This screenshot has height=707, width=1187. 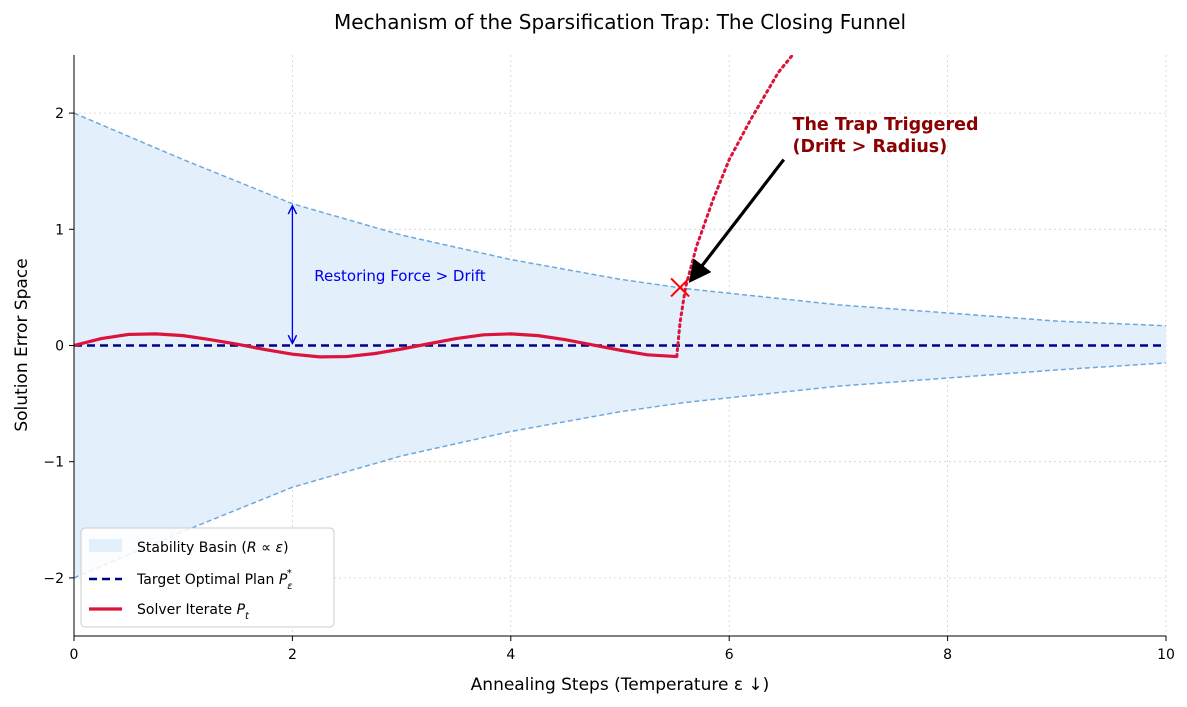 What do you see at coordinates (187, 610) in the screenshot?
I see `legend-solver-main: Solver Iterate` at bounding box center [187, 610].